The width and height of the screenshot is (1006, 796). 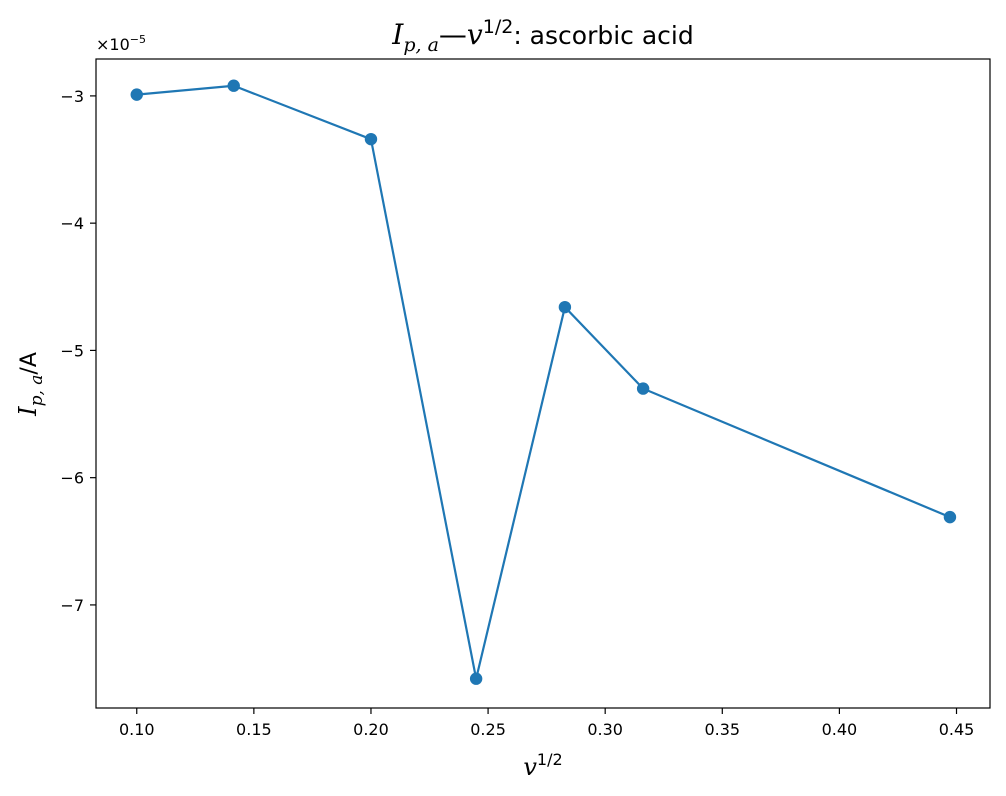 I want to click on y-offset-label: ×10⁻⁵, so click(x=121, y=43).